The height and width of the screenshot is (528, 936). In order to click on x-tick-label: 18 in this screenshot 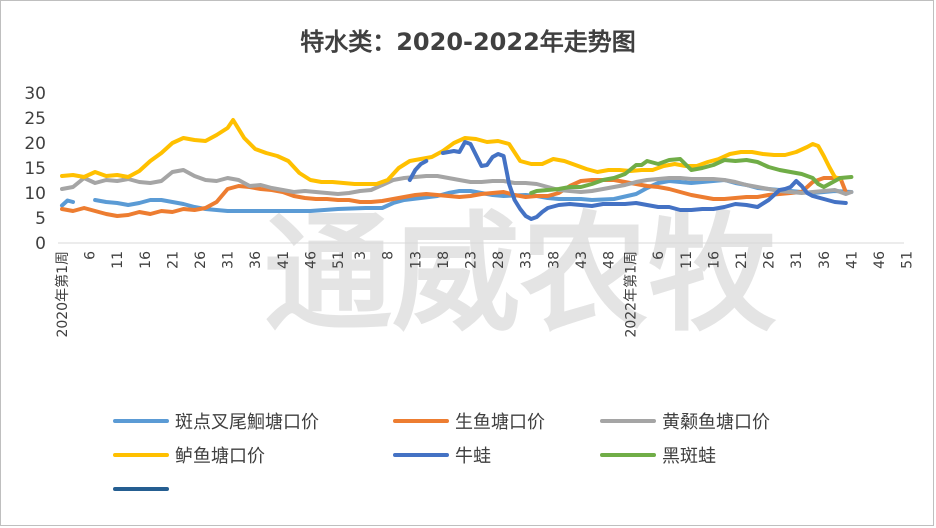, I will do `click(444, 260)`.